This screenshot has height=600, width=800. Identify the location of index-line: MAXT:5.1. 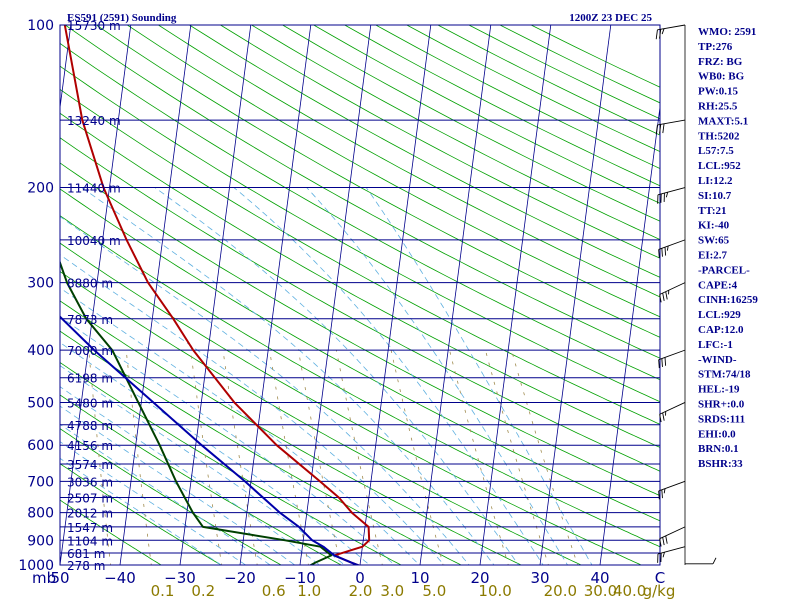
(723, 121).